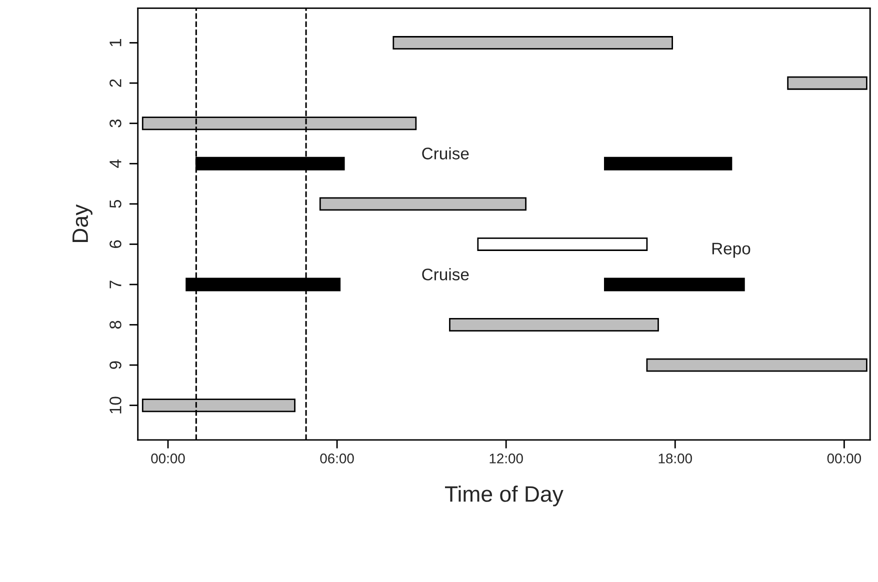 The height and width of the screenshot is (582, 878). Describe the element at coordinates (116, 284) in the screenshot. I see `y-tick-label: 7` at that location.